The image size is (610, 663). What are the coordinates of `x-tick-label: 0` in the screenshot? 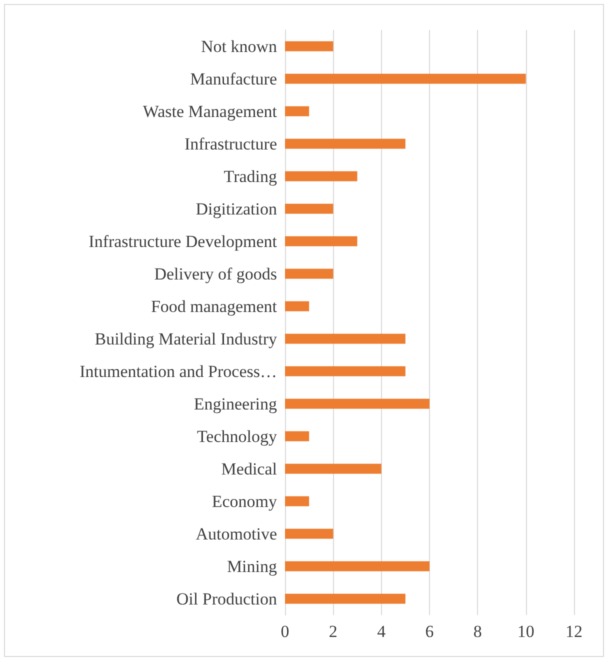 It's located at (285, 631).